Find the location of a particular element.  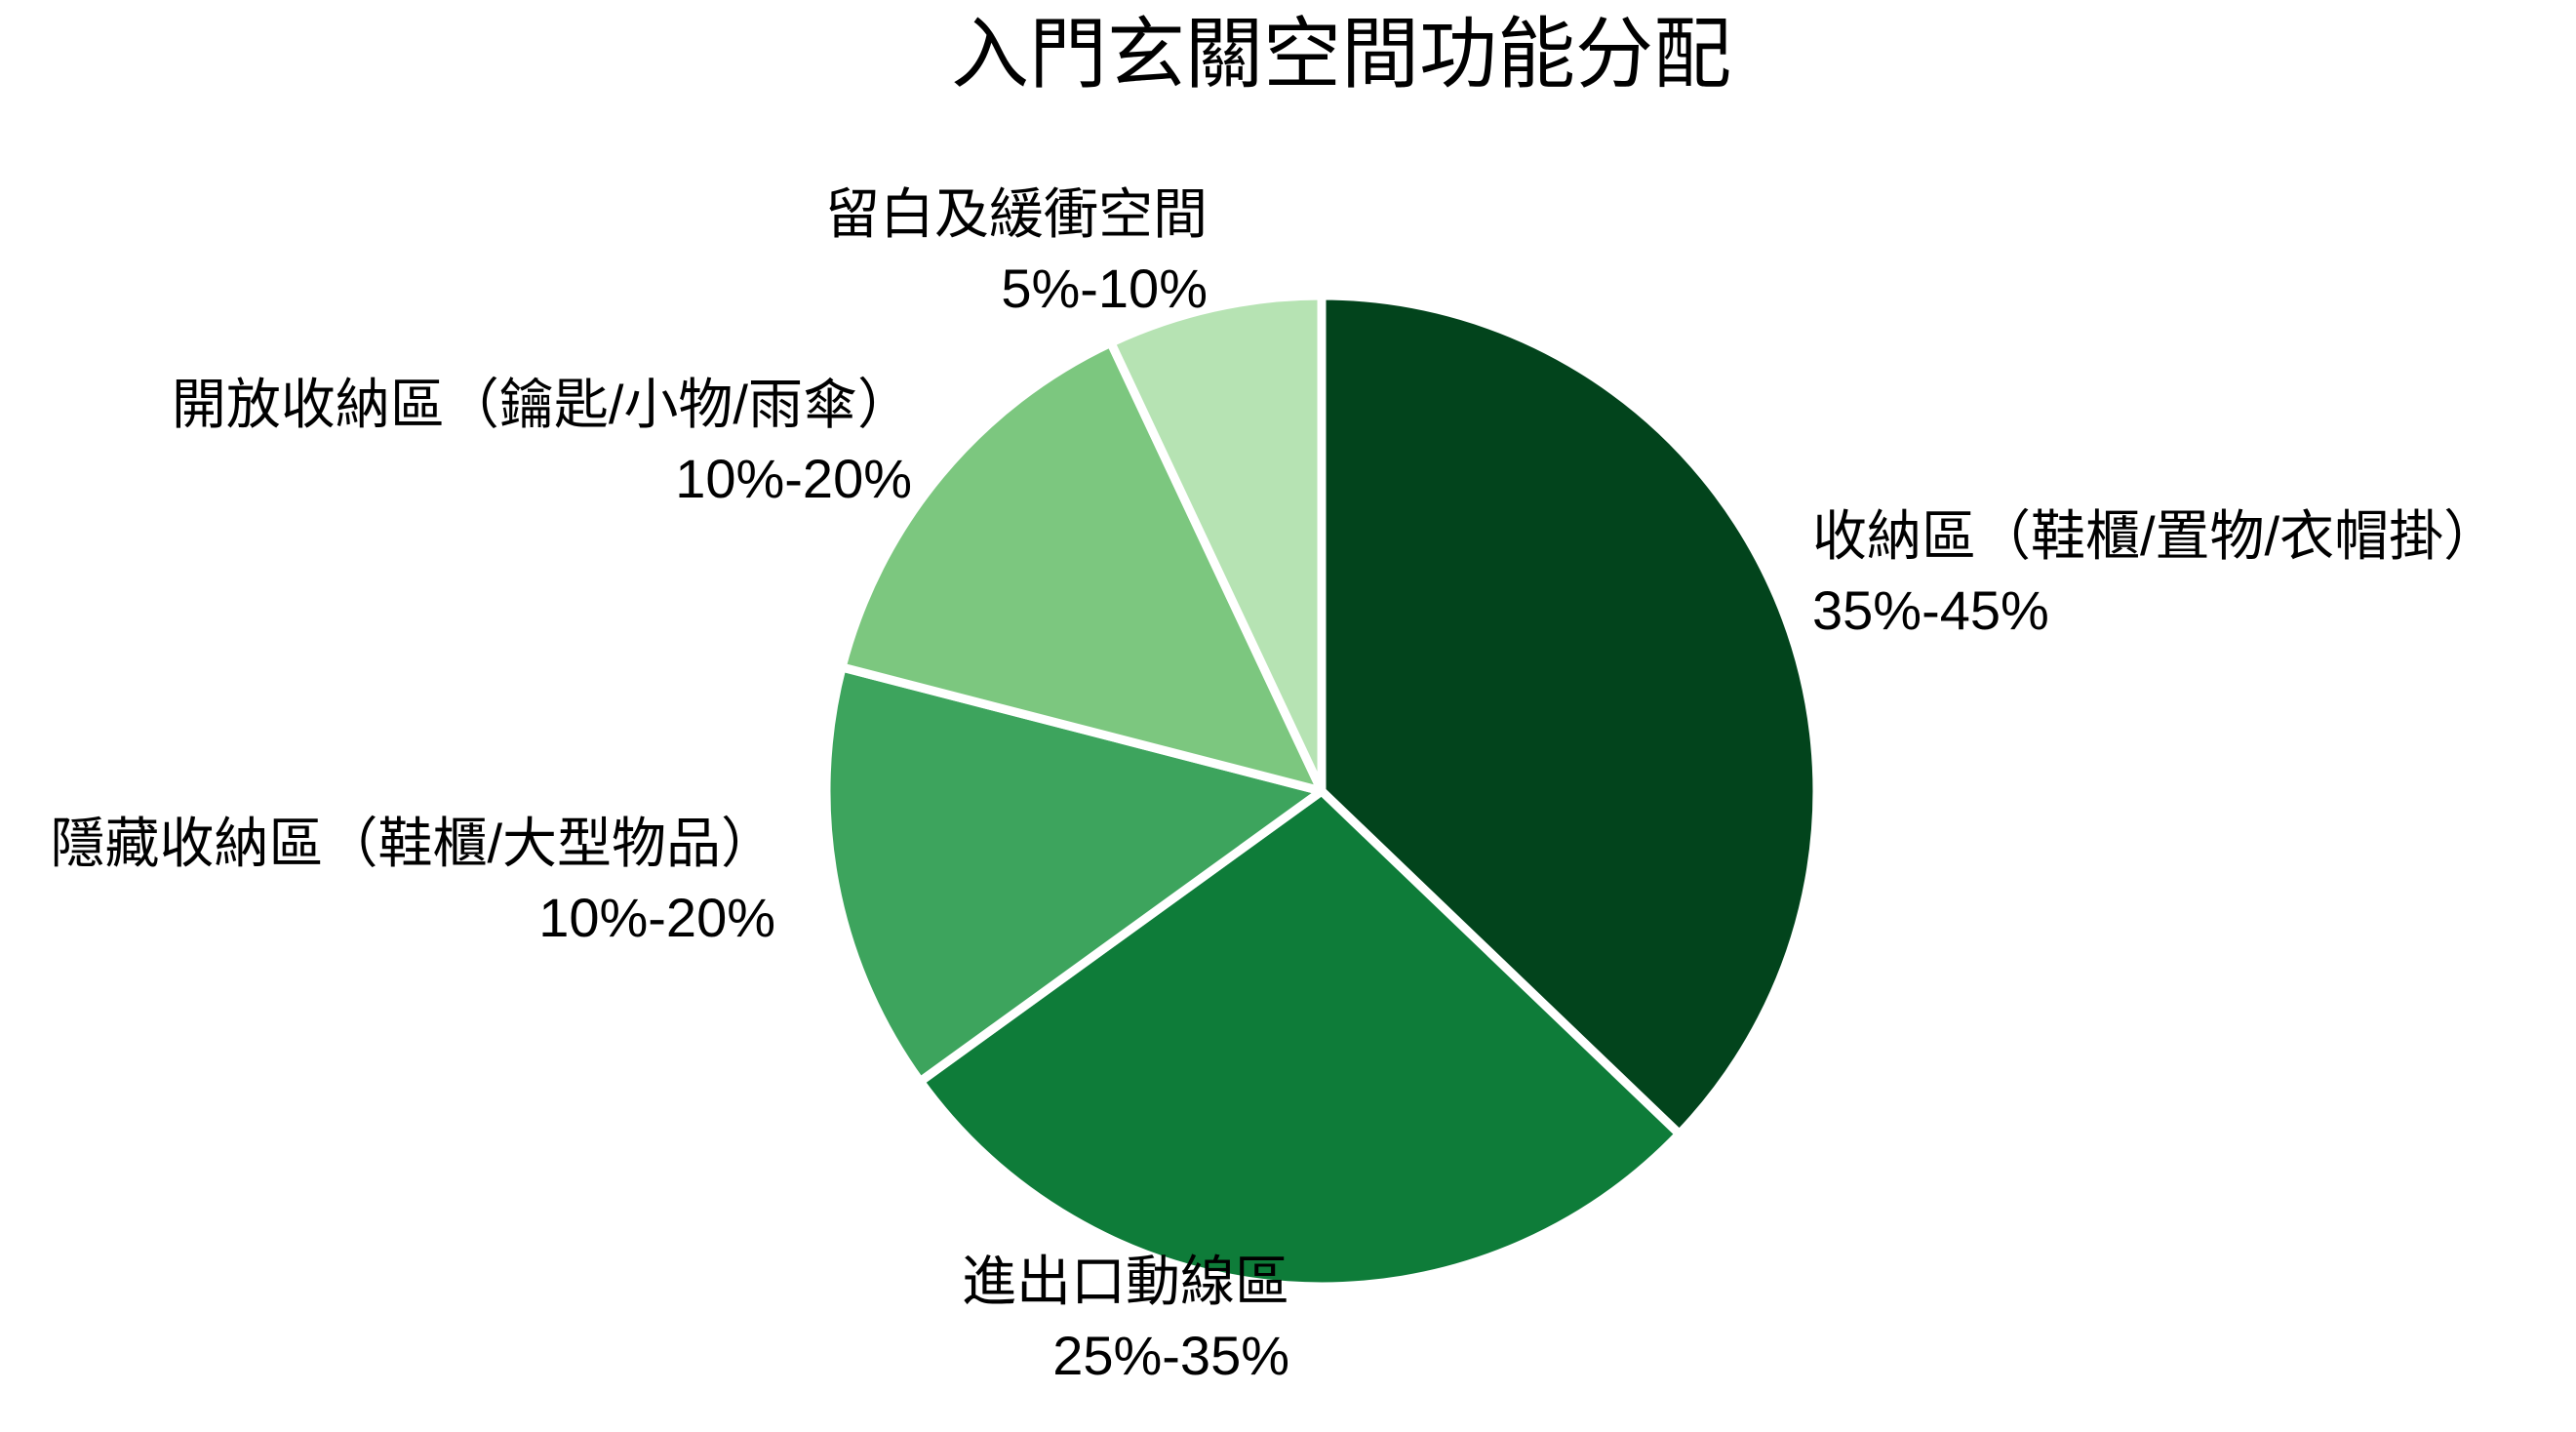

slice-label-open-storage: 開放收納區（鑰匙/小物/雨傘） 10%-20% is located at coordinates (542, 442).